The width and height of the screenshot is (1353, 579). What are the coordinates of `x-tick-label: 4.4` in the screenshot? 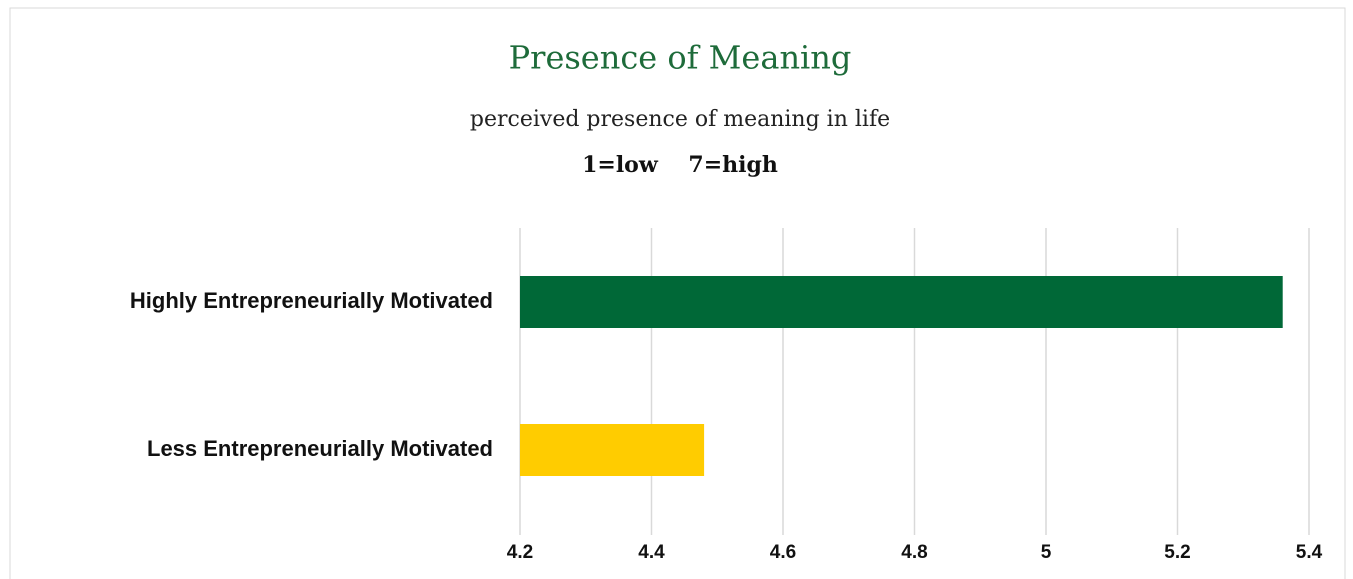 It's located at (651, 552).